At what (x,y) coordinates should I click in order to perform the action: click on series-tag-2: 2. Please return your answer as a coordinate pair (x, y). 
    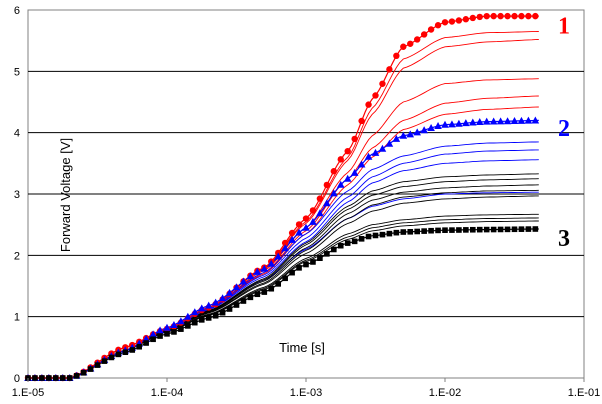
    Looking at the image, I should click on (564, 129).